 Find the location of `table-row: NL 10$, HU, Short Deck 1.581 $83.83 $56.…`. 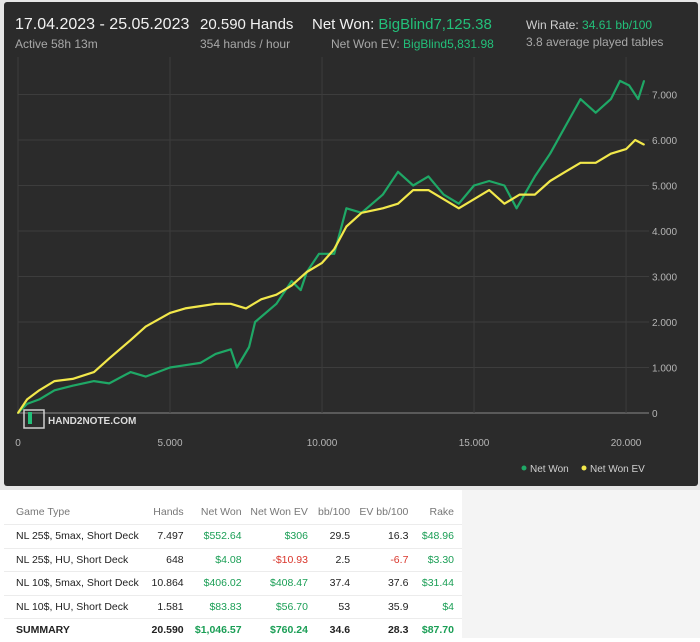

table-row: NL 10$, HU, Short Deck 1.581 $83.83 $56.… is located at coordinates (233, 607).